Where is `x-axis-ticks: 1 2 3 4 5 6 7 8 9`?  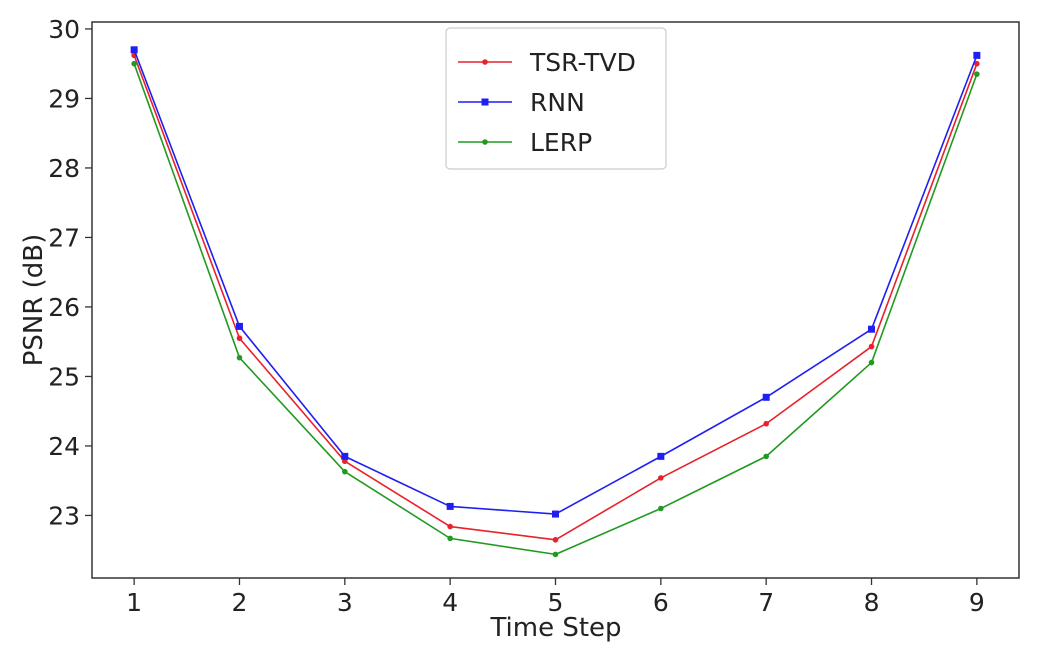 x-axis-ticks: 1 2 3 4 5 6 7 8 9 is located at coordinates (555, 597).